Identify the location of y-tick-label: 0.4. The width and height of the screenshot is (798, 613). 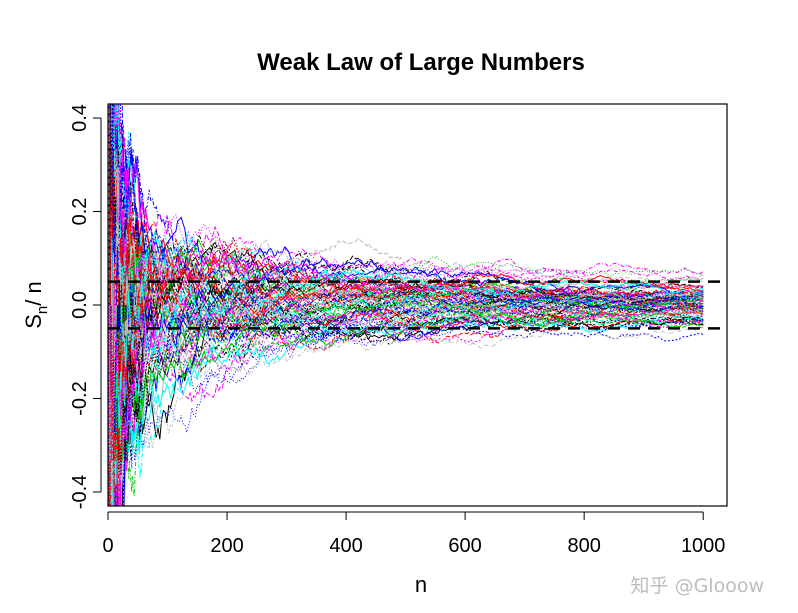
(80, 118).